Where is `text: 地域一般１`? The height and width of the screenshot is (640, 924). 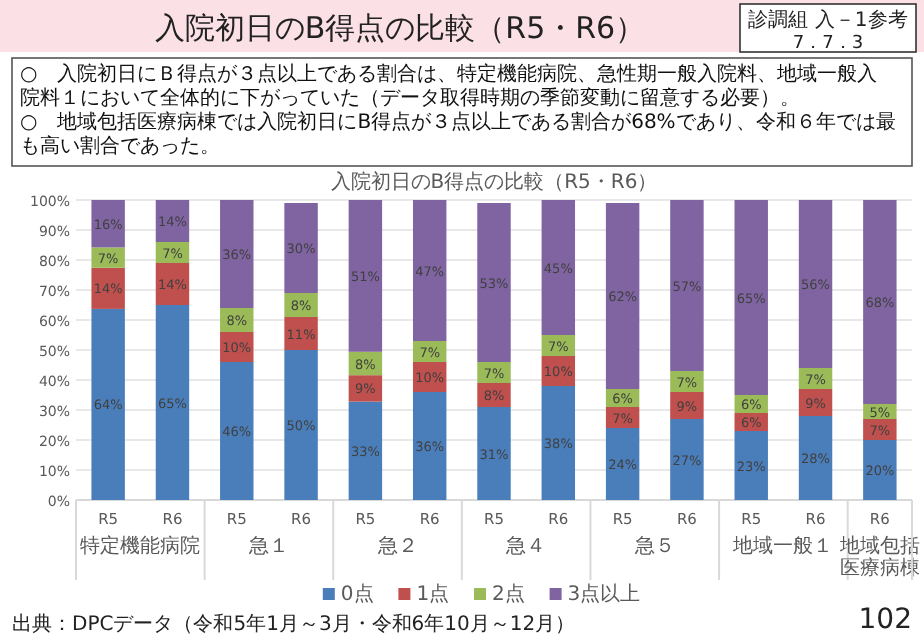
text: 地域一般１ is located at coordinates (782, 546).